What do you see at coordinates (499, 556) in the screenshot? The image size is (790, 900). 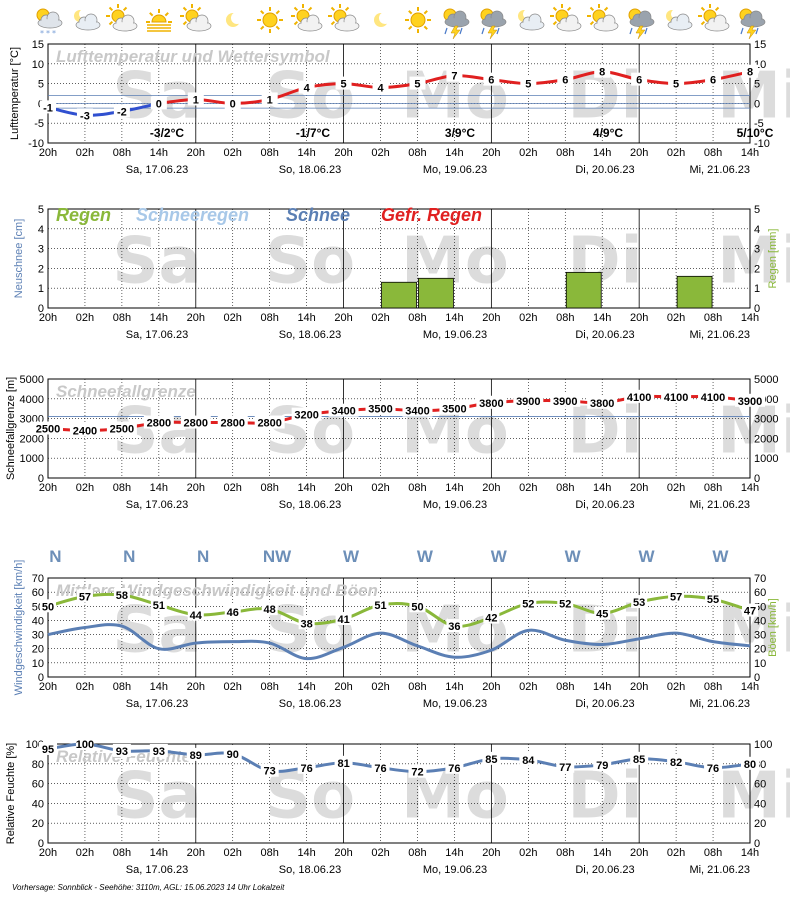 I see `wind-direction-label: W` at bounding box center [499, 556].